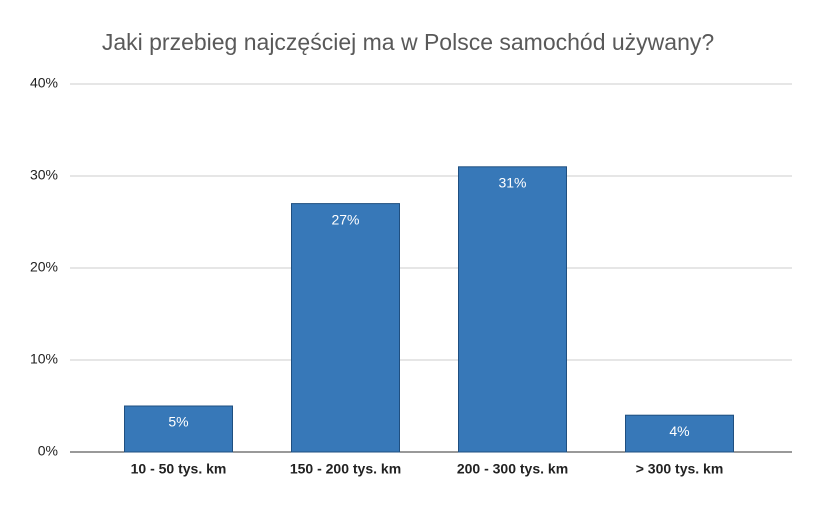 The width and height of the screenshot is (817, 505). Describe the element at coordinates (345, 219) in the screenshot. I see `data-label: 27%` at that location.